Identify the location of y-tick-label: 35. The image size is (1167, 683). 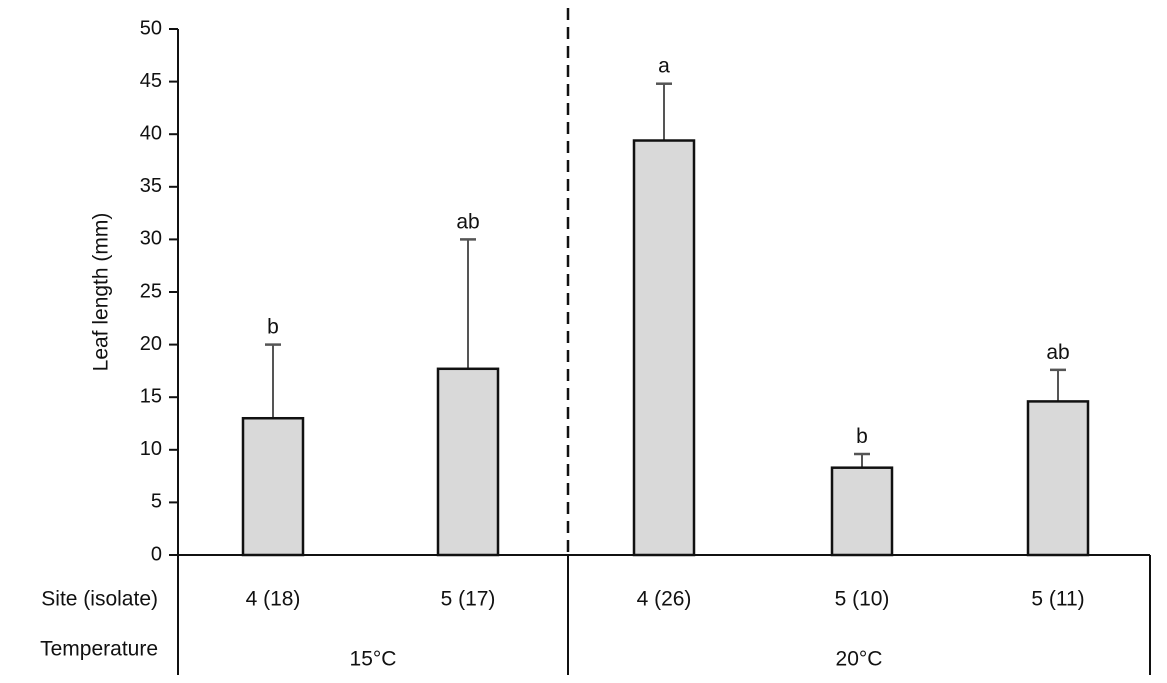
(151, 186).